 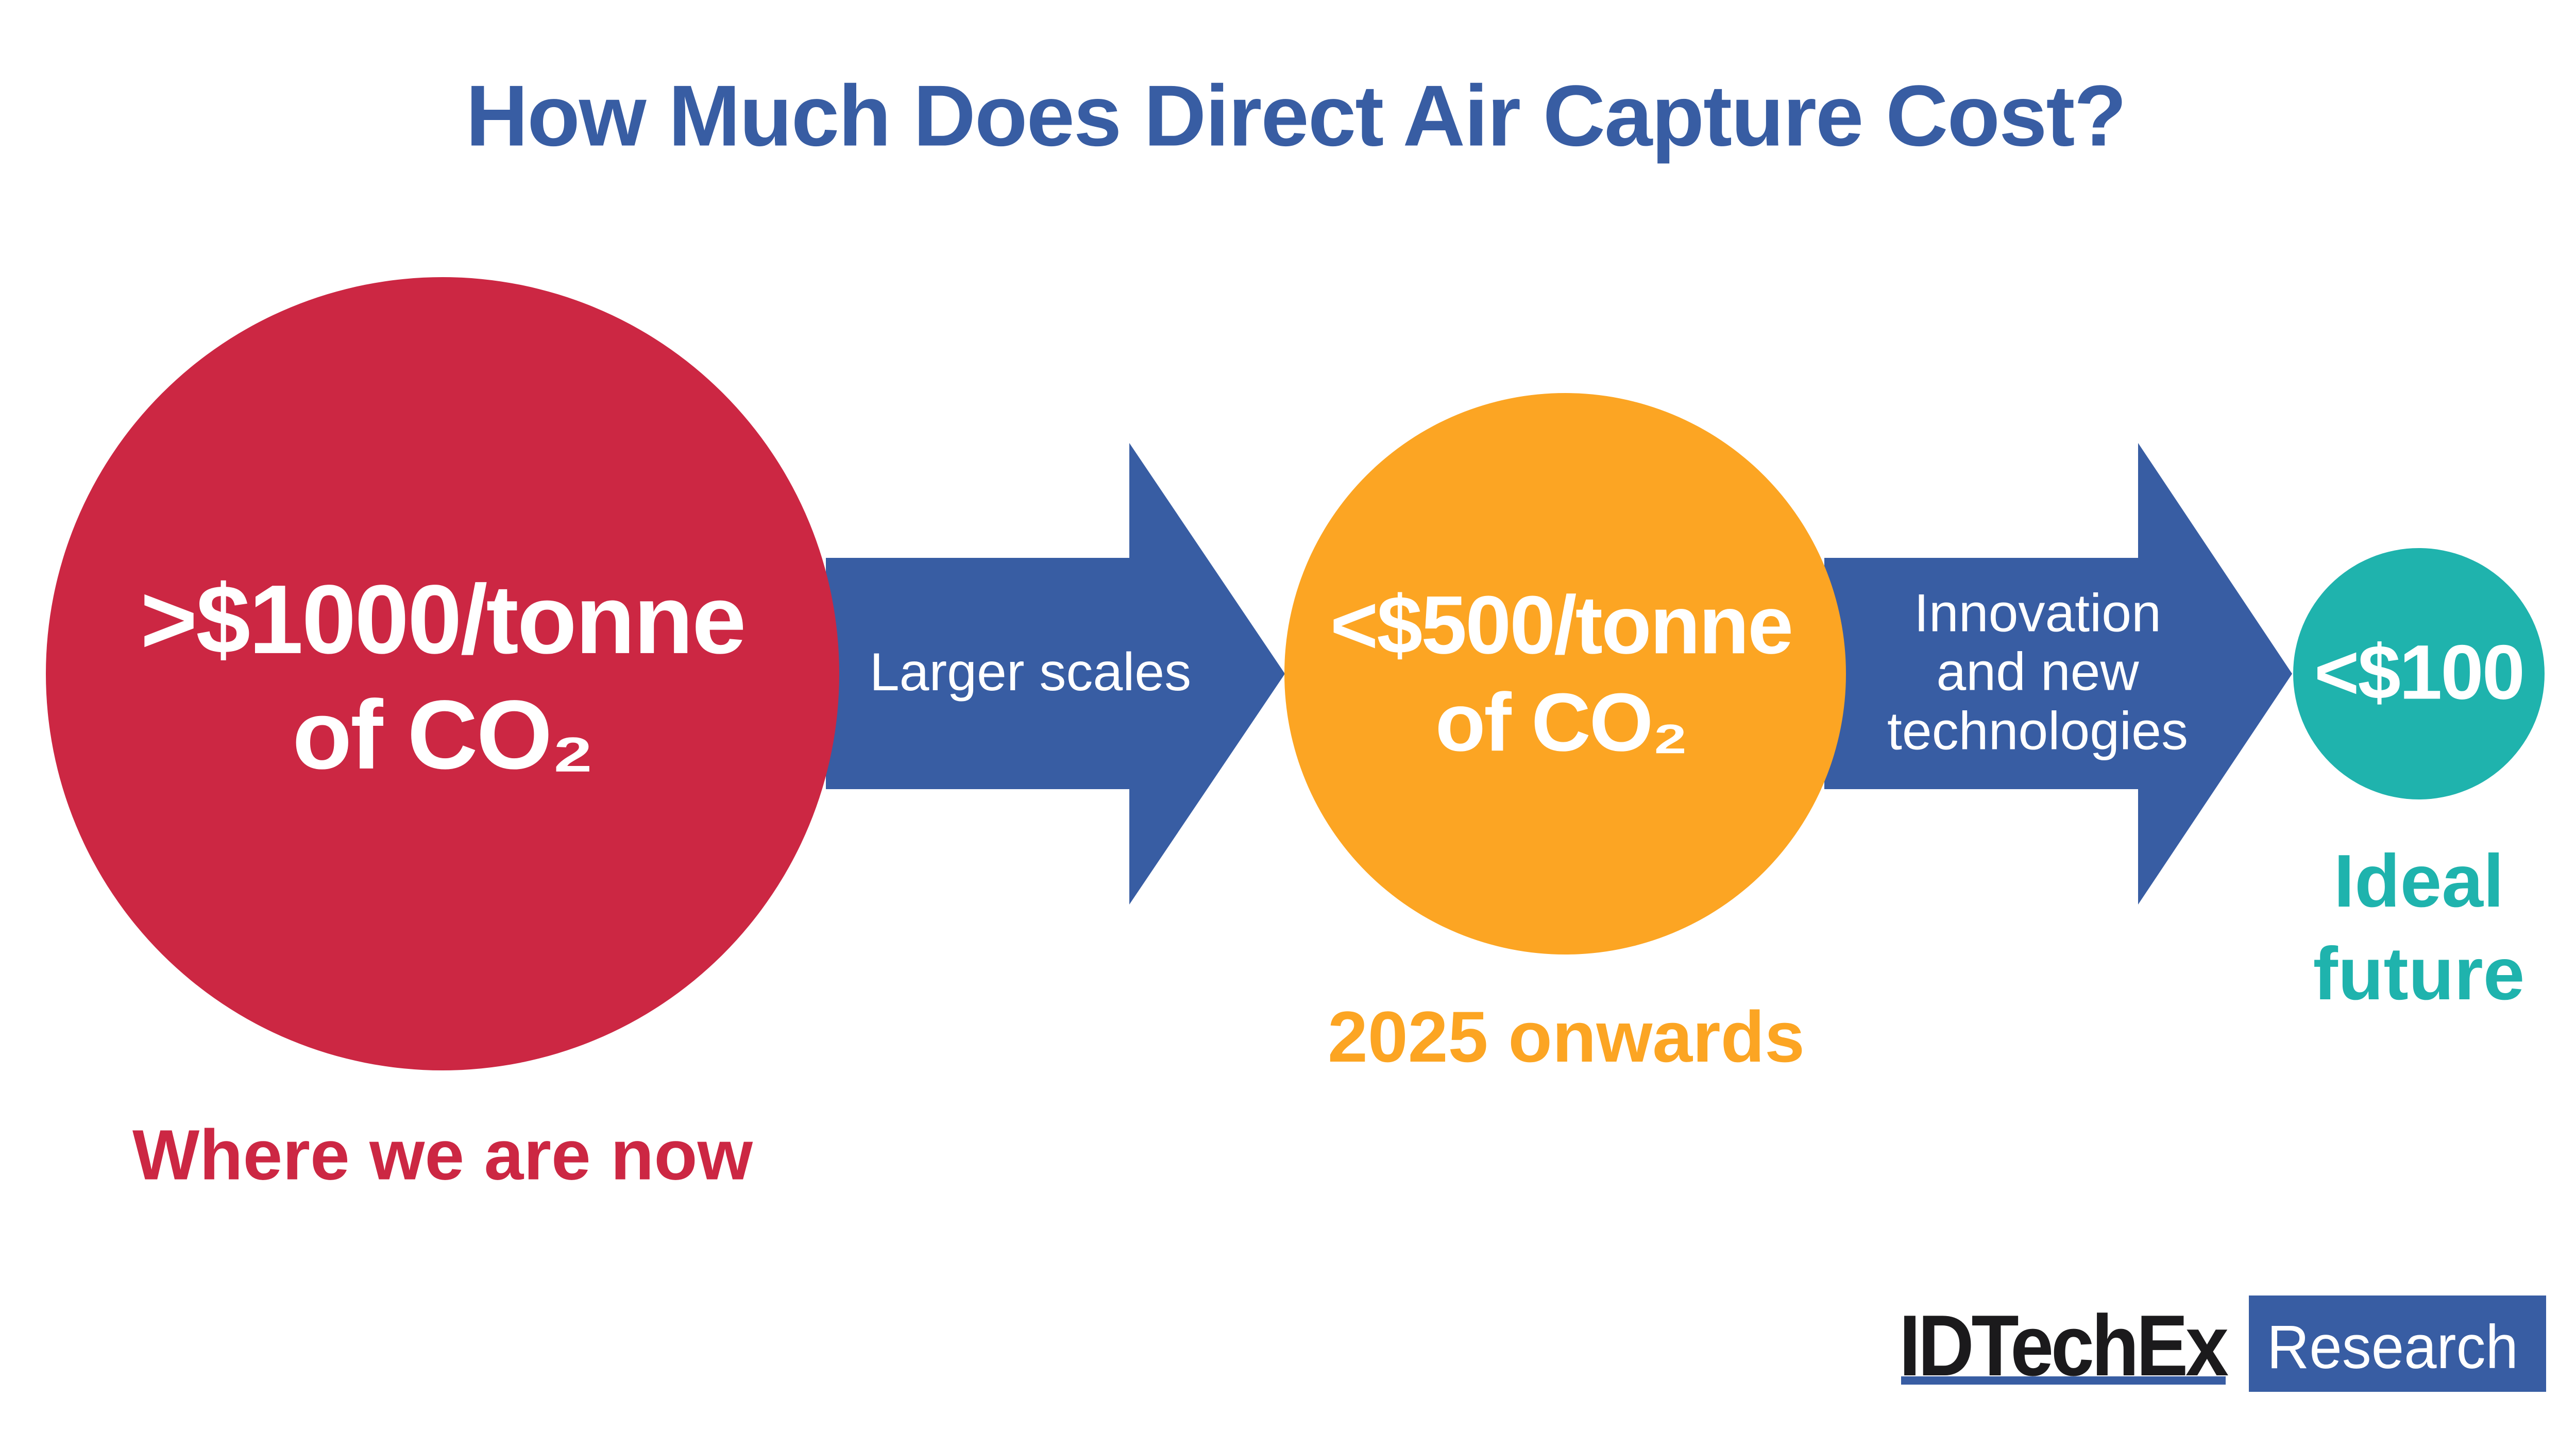 I want to click on arrow-larger-scales, so click(x=1055, y=674).